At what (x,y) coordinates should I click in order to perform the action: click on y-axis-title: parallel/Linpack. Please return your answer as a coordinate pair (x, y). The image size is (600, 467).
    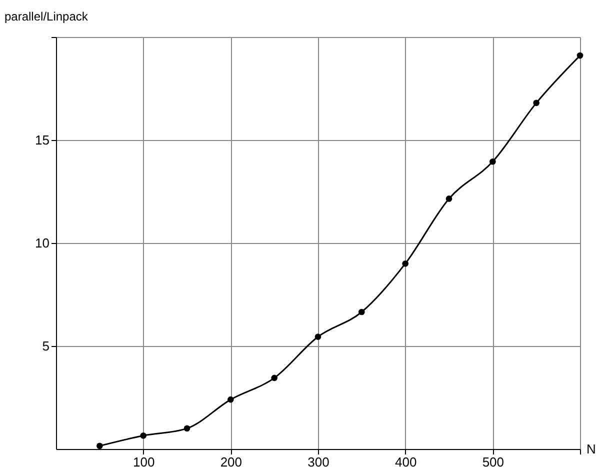
    Looking at the image, I should click on (46, 17).